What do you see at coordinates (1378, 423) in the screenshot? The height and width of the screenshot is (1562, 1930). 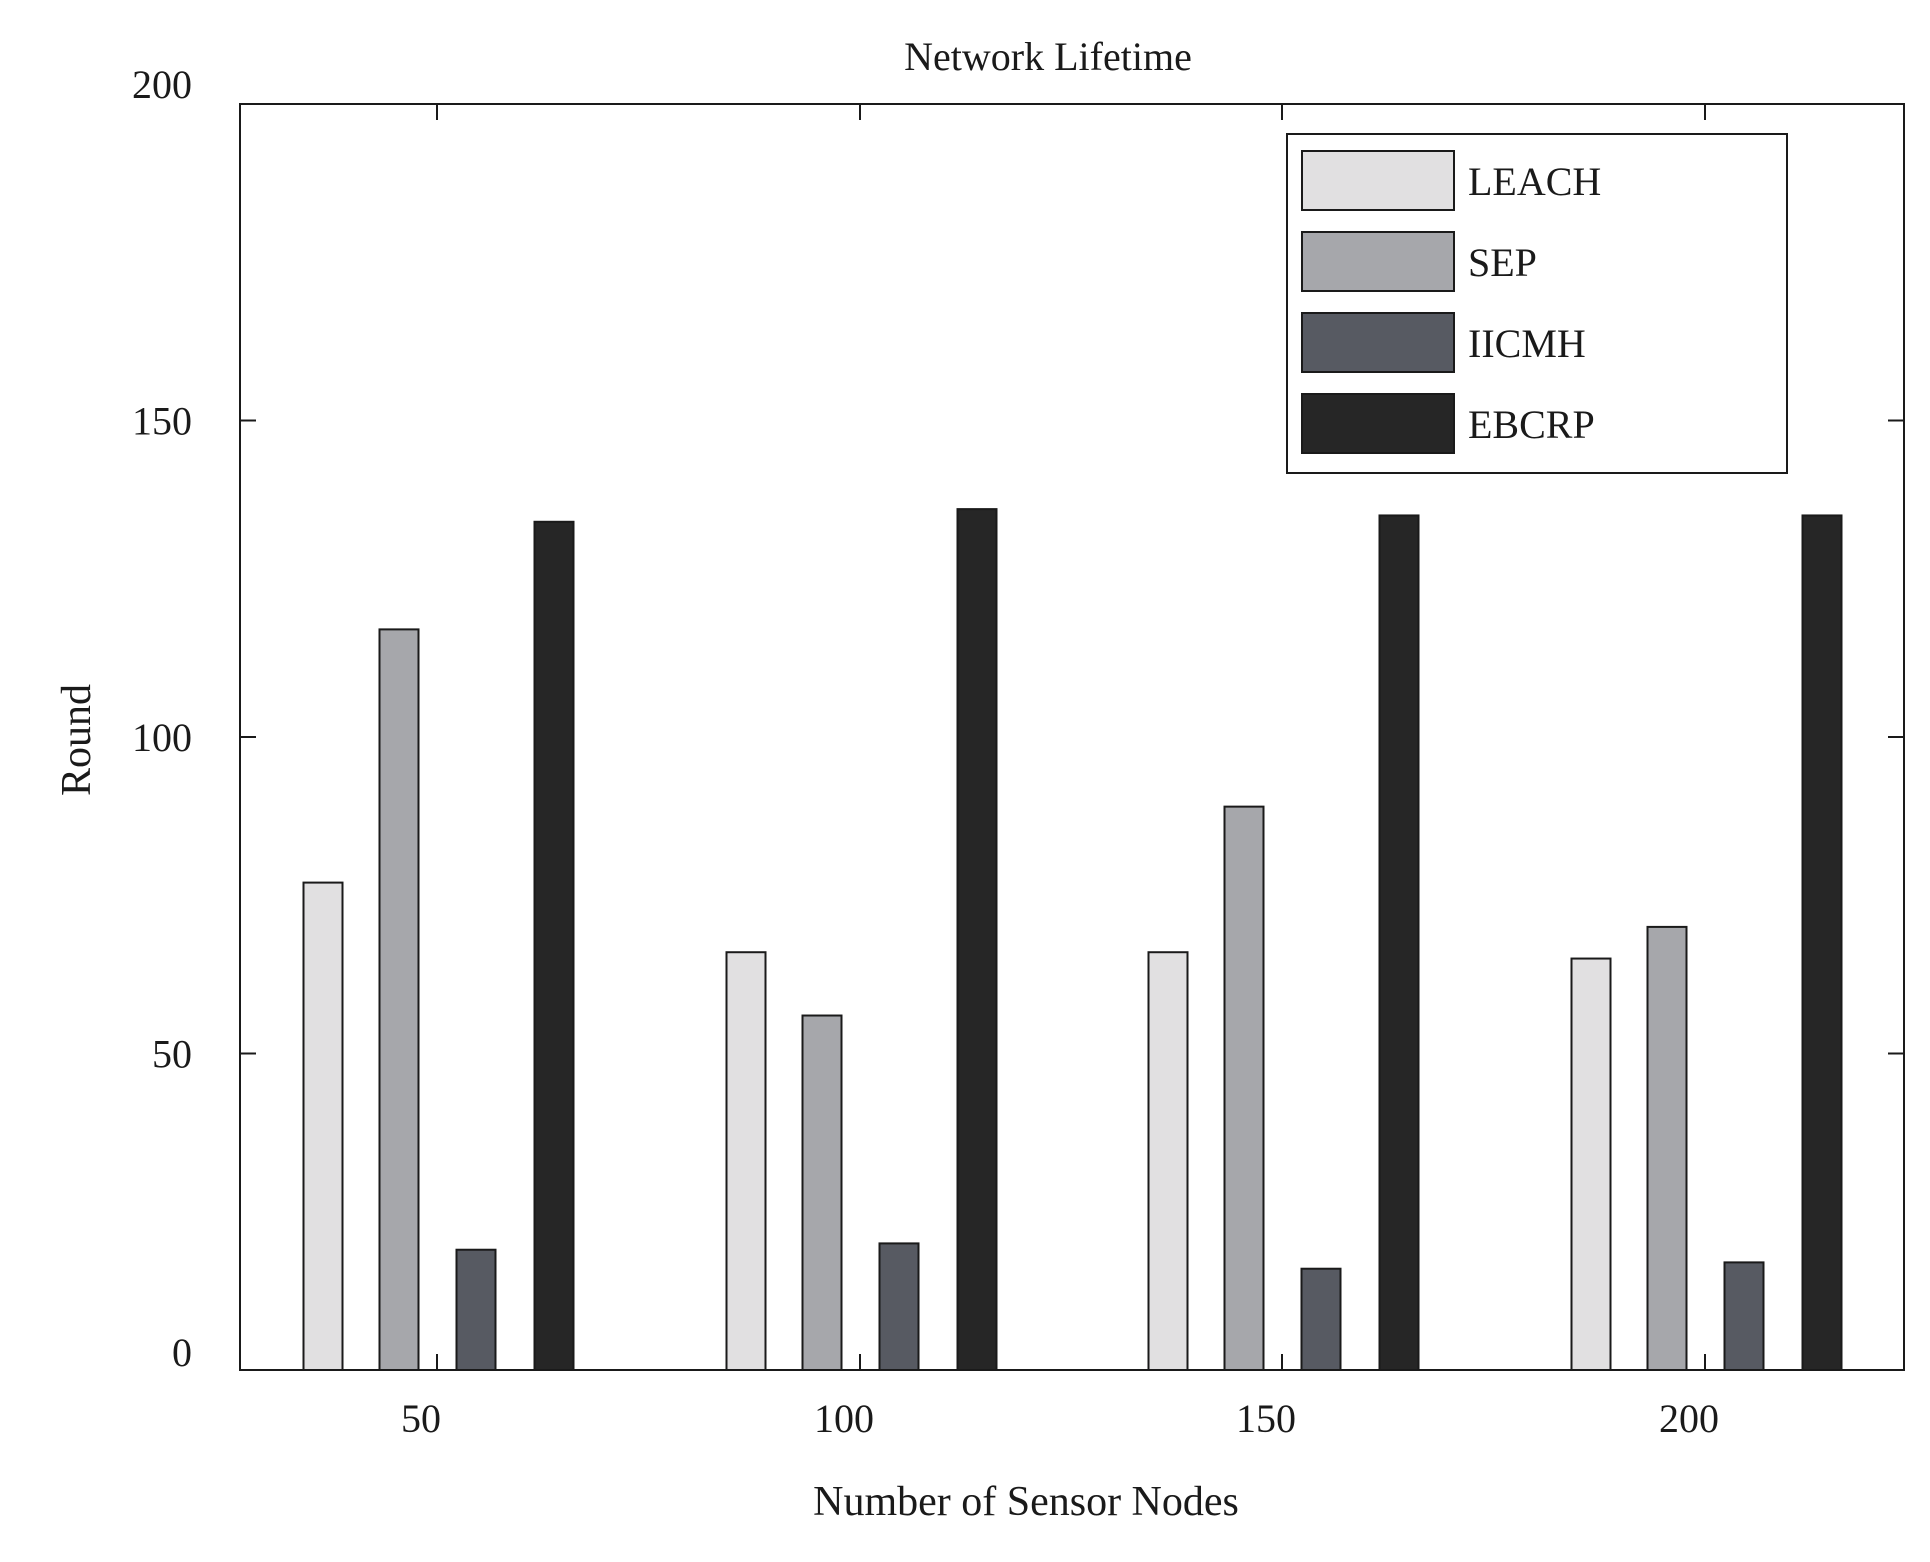 I see `legend-swatch-ebcrp` at bounding box center [1378, 423].